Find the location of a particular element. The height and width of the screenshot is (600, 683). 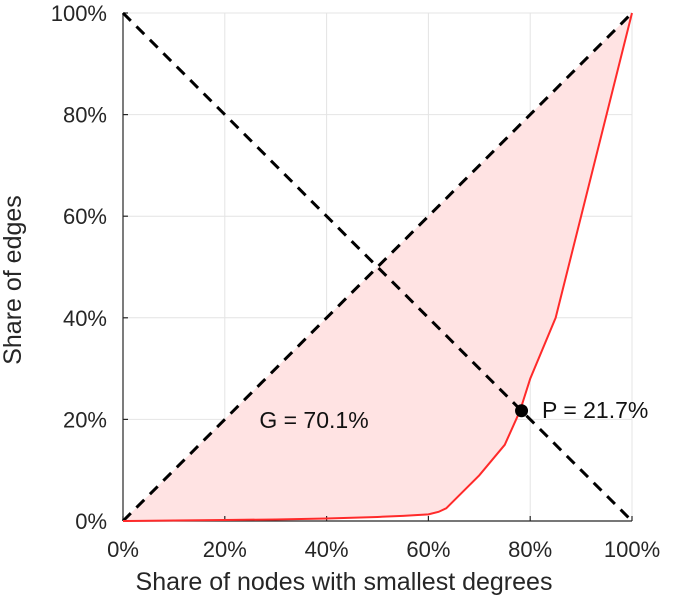

x-tick-label-2: 40% is located at coordinates (327, 549).